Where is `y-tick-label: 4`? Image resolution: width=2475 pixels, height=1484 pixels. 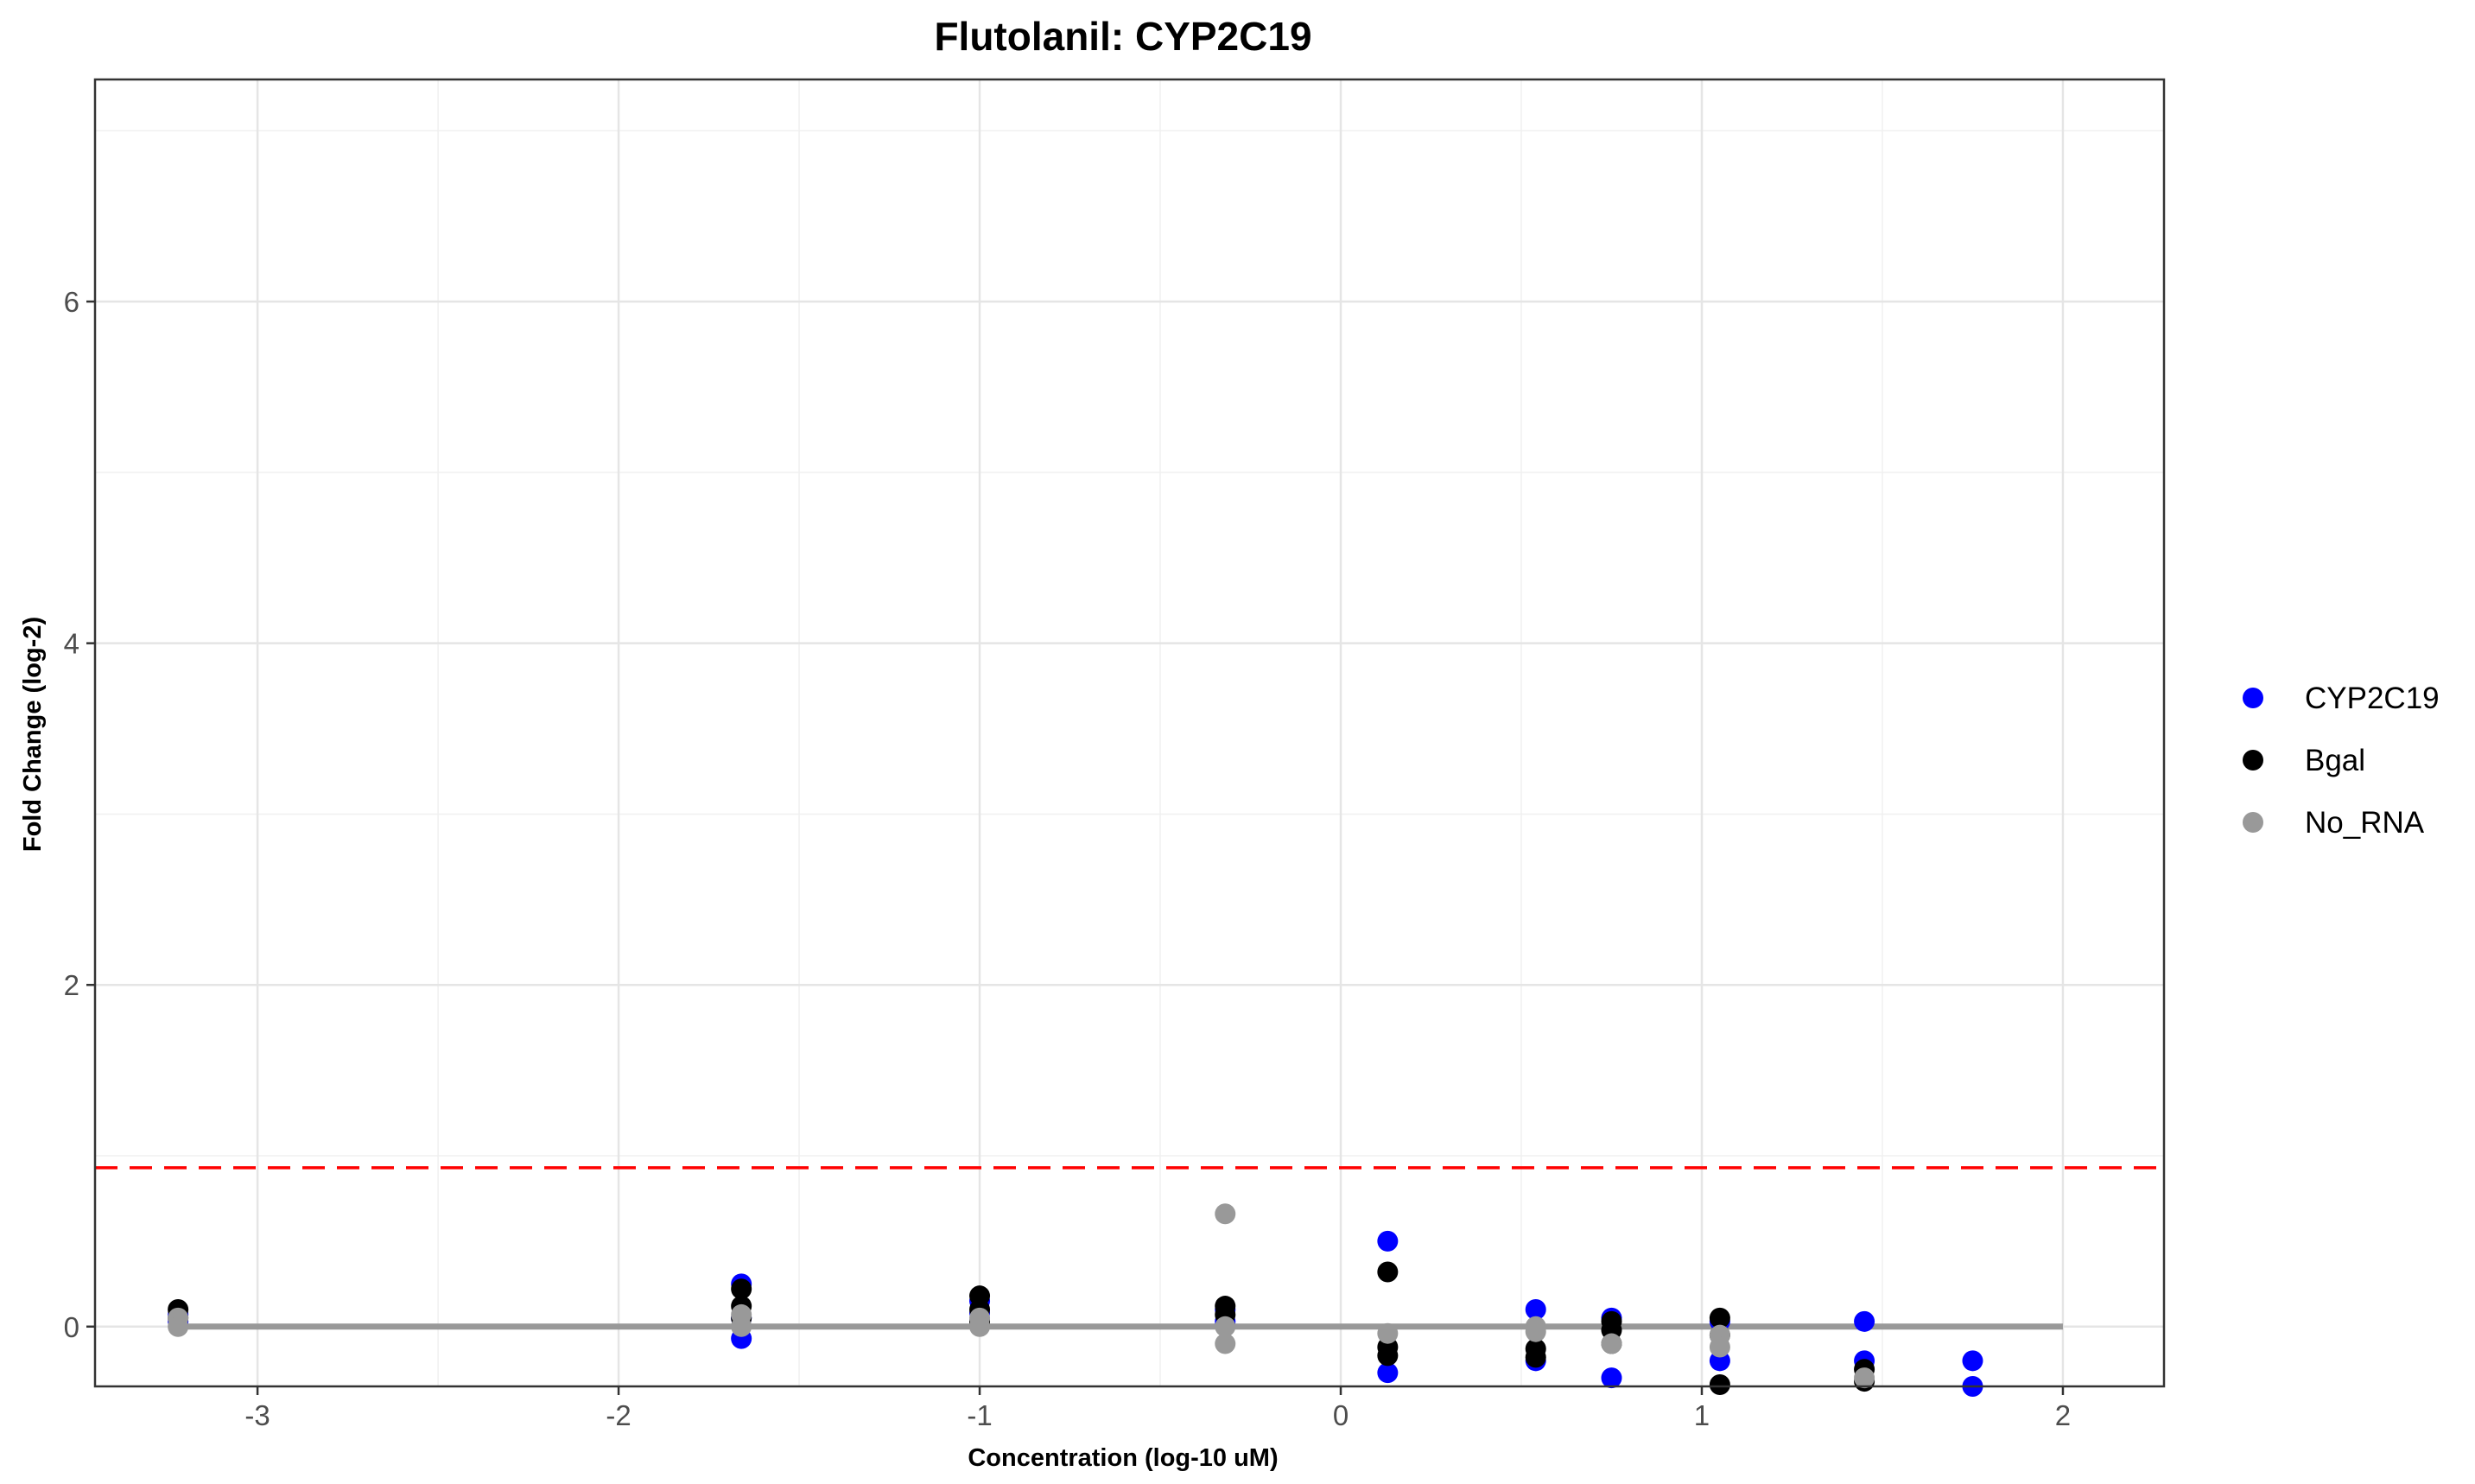
y-tick-label: 4 is located at coordinates (71, 644).